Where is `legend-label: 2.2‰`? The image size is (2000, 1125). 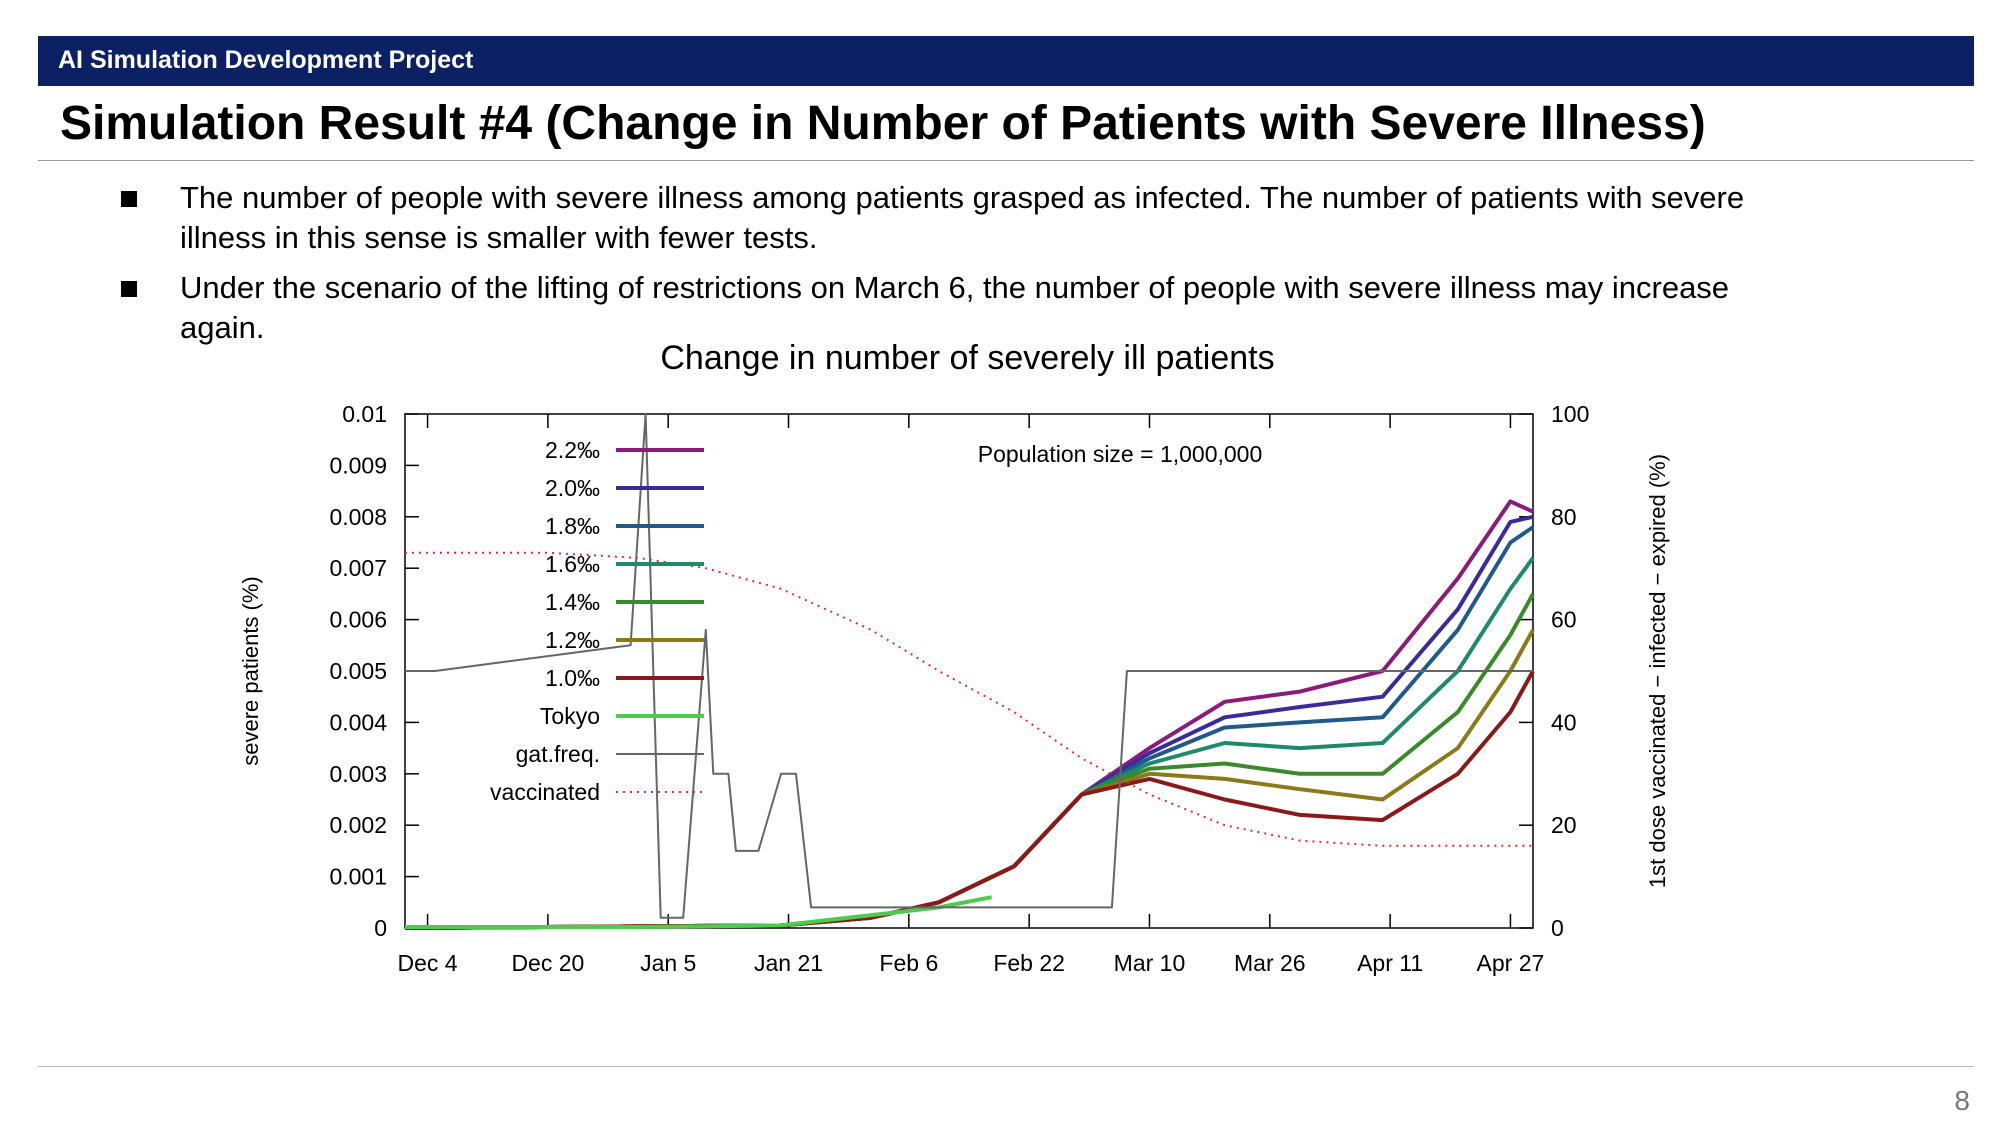 legend-label: 2.2‰ is located at coordinates (572, 450).